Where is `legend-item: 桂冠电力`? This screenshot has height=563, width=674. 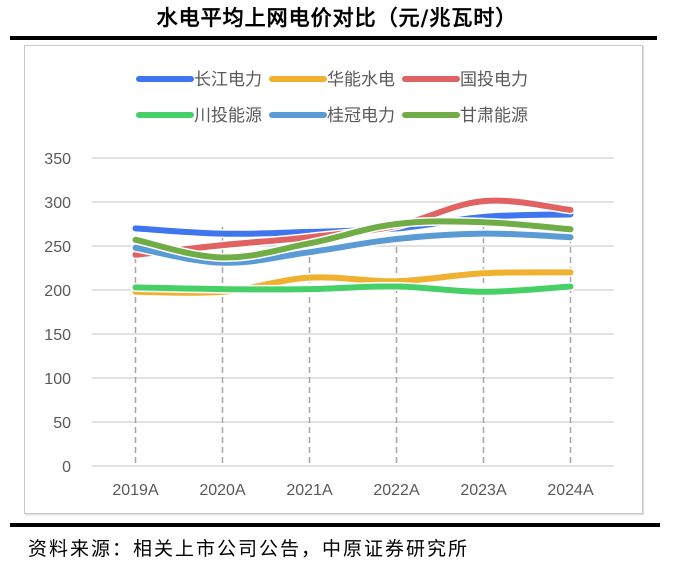 legend-item: 桂冠电力 is located at coordinates (332, 116).